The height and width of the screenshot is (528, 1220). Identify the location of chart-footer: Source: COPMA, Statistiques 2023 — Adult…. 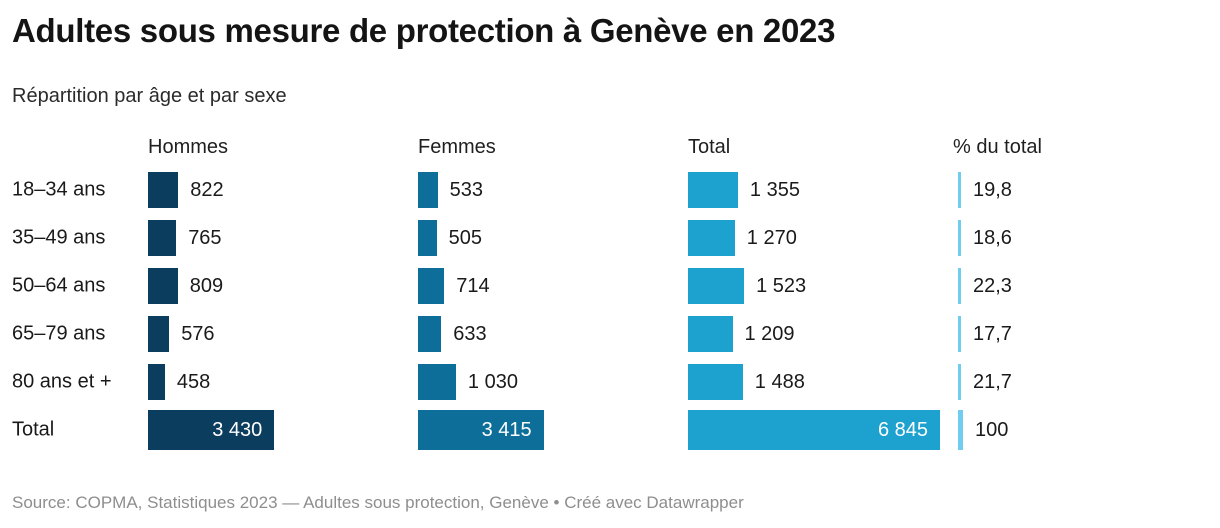
(378, 503).